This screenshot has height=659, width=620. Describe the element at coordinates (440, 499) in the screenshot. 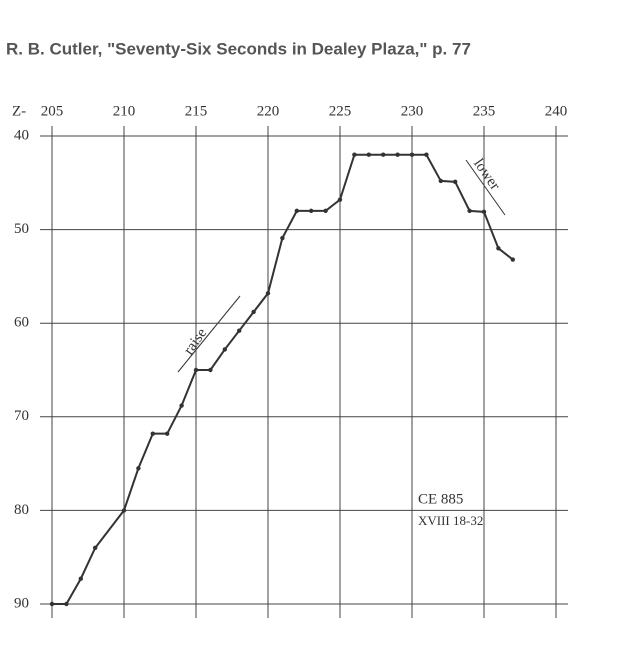

I see `annotation: CE 885` at that location.